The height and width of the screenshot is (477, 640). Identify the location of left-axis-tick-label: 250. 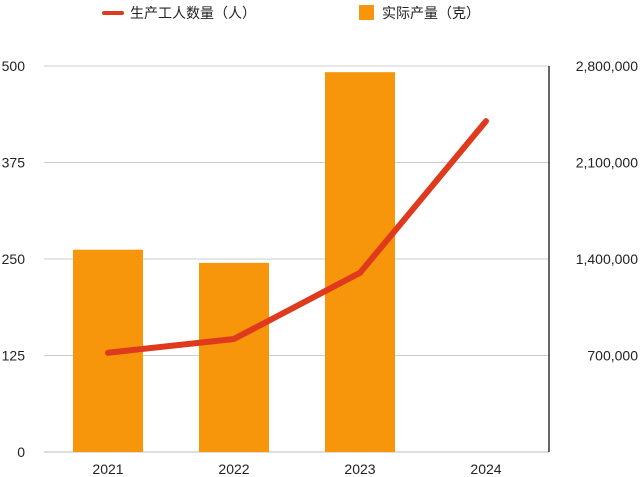
(14, 259).